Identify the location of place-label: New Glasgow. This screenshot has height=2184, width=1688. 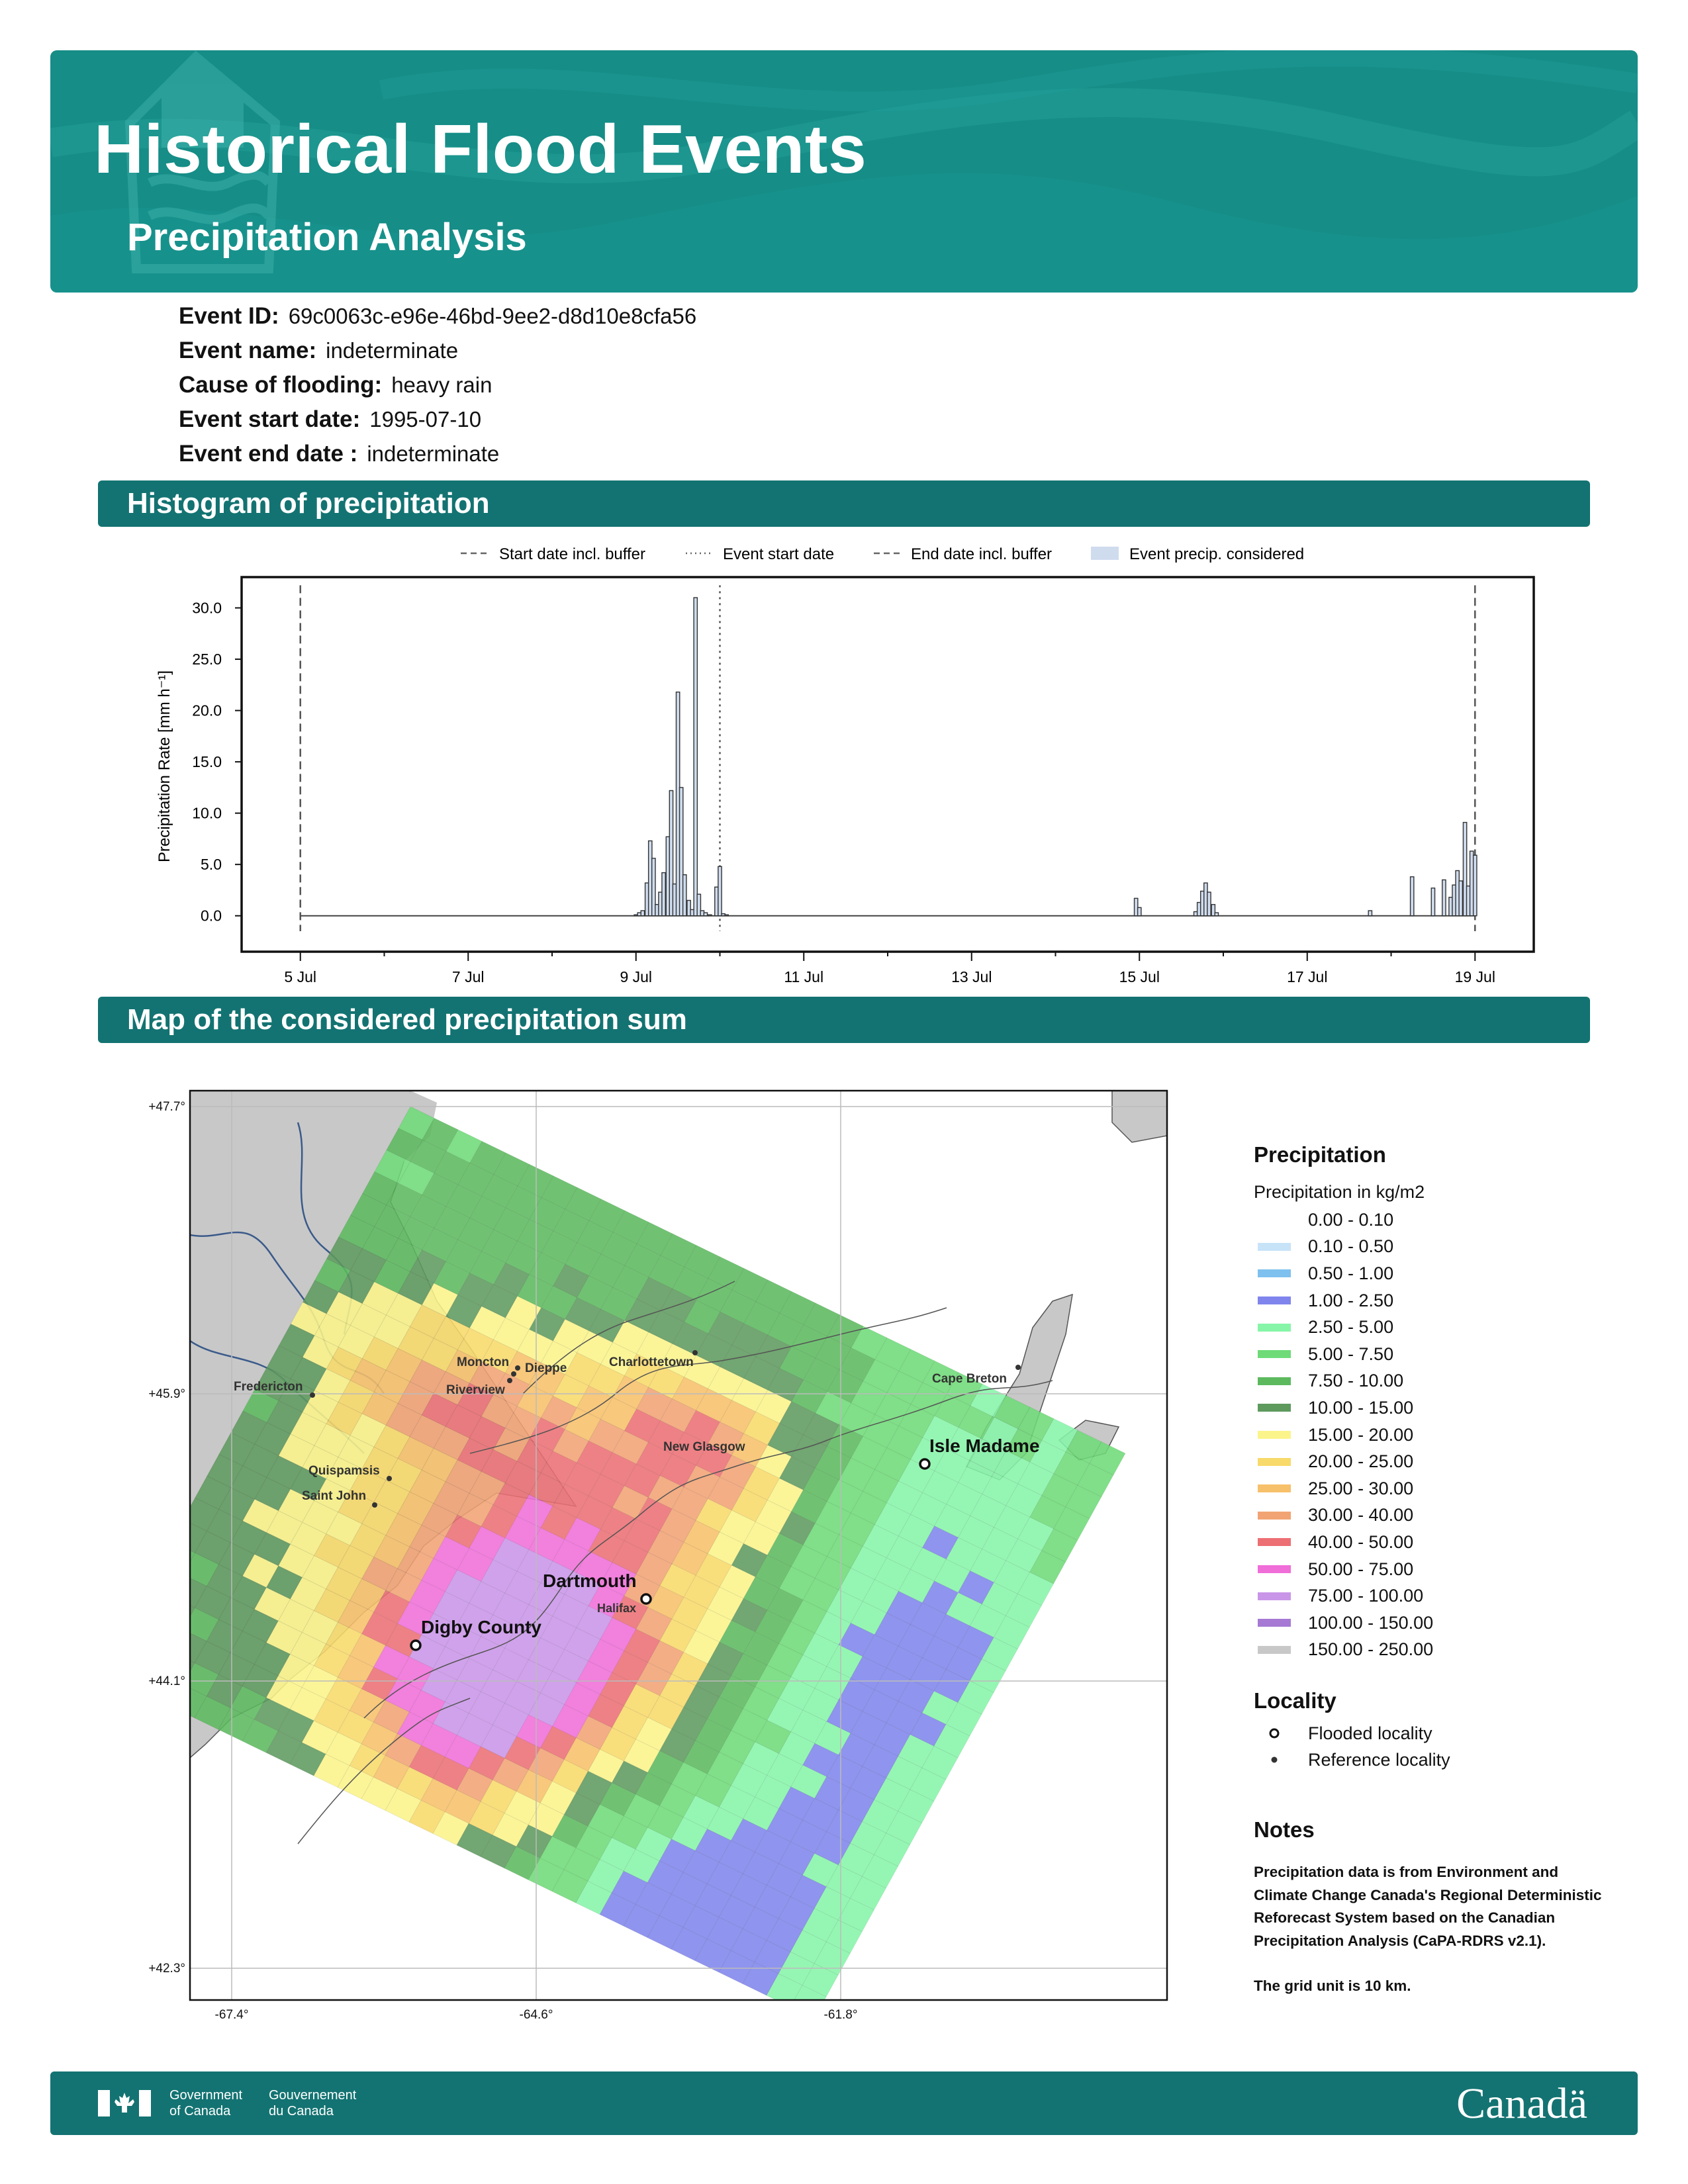
(704, 1447).